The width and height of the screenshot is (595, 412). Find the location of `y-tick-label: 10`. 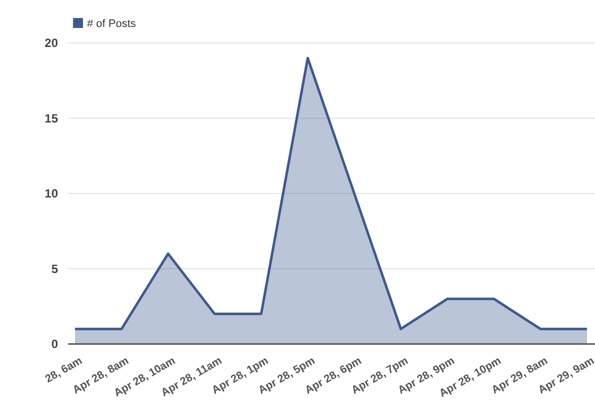

y-tick-label: 10 is located at coordinates (51, 193).